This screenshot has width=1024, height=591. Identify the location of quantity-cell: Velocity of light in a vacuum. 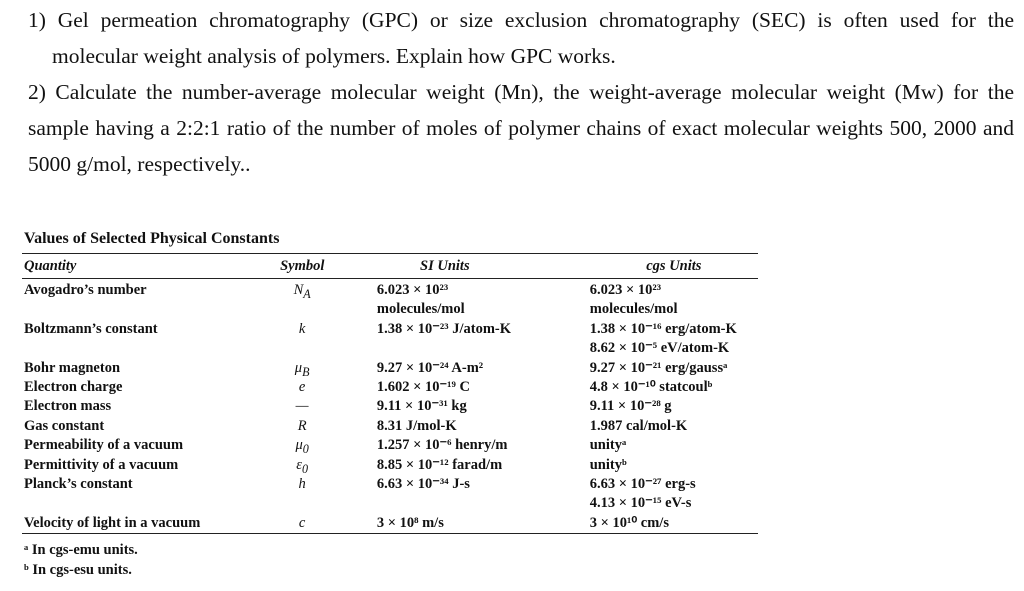
(149, 523).